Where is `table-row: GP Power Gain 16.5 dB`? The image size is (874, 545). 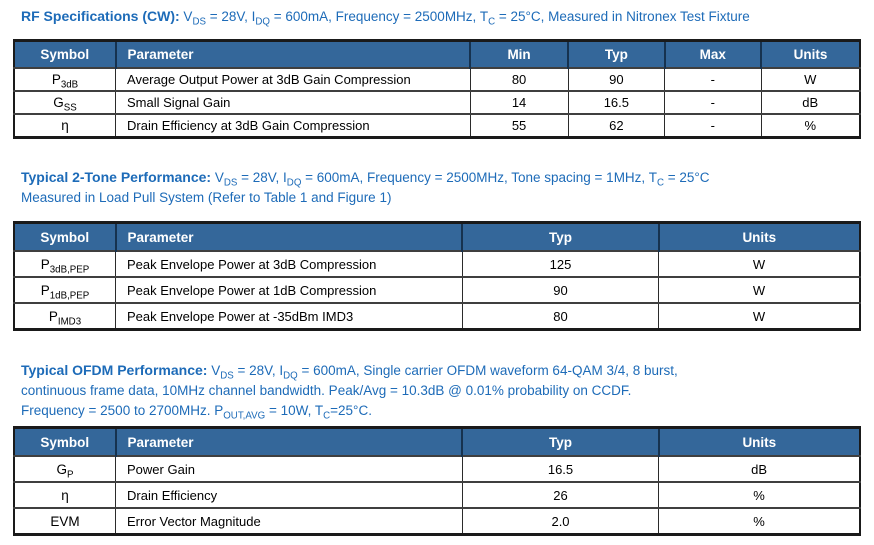 table-row: GP Power Gain 16.5 dB is located at coordinates (437, 468).